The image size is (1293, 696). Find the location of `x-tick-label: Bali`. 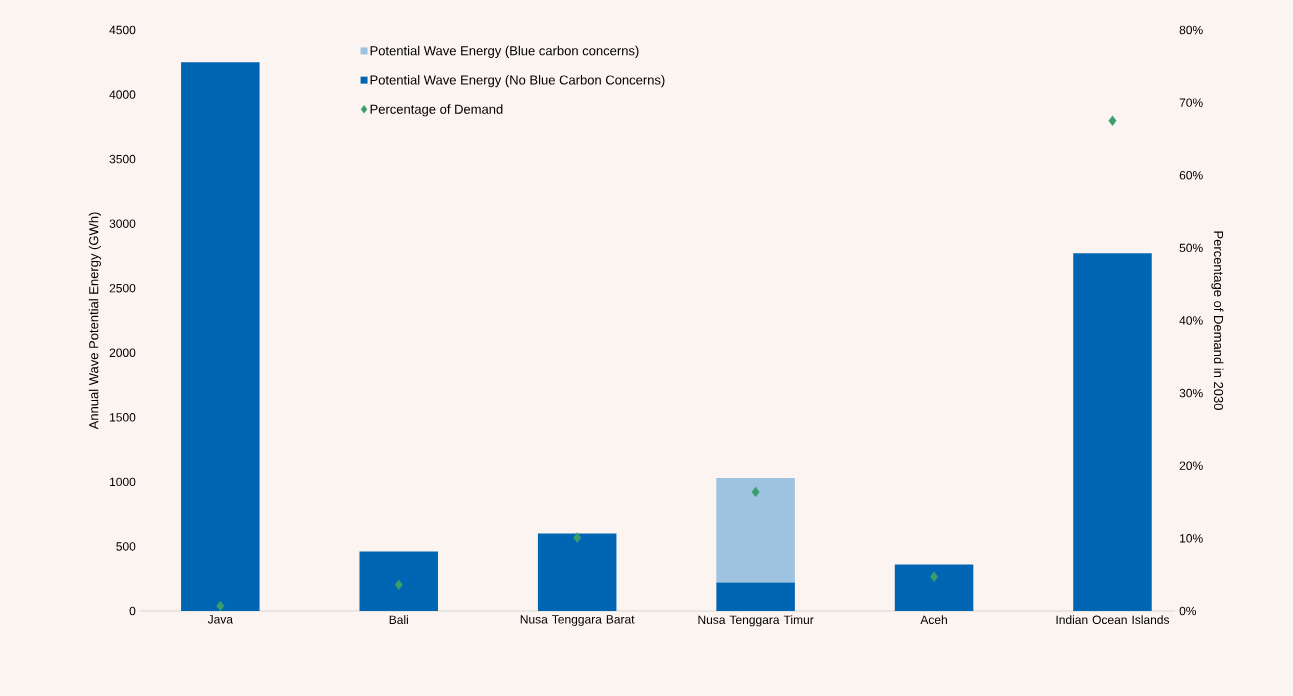

x-tick-label: Bali is located at coordinates (398, 619).